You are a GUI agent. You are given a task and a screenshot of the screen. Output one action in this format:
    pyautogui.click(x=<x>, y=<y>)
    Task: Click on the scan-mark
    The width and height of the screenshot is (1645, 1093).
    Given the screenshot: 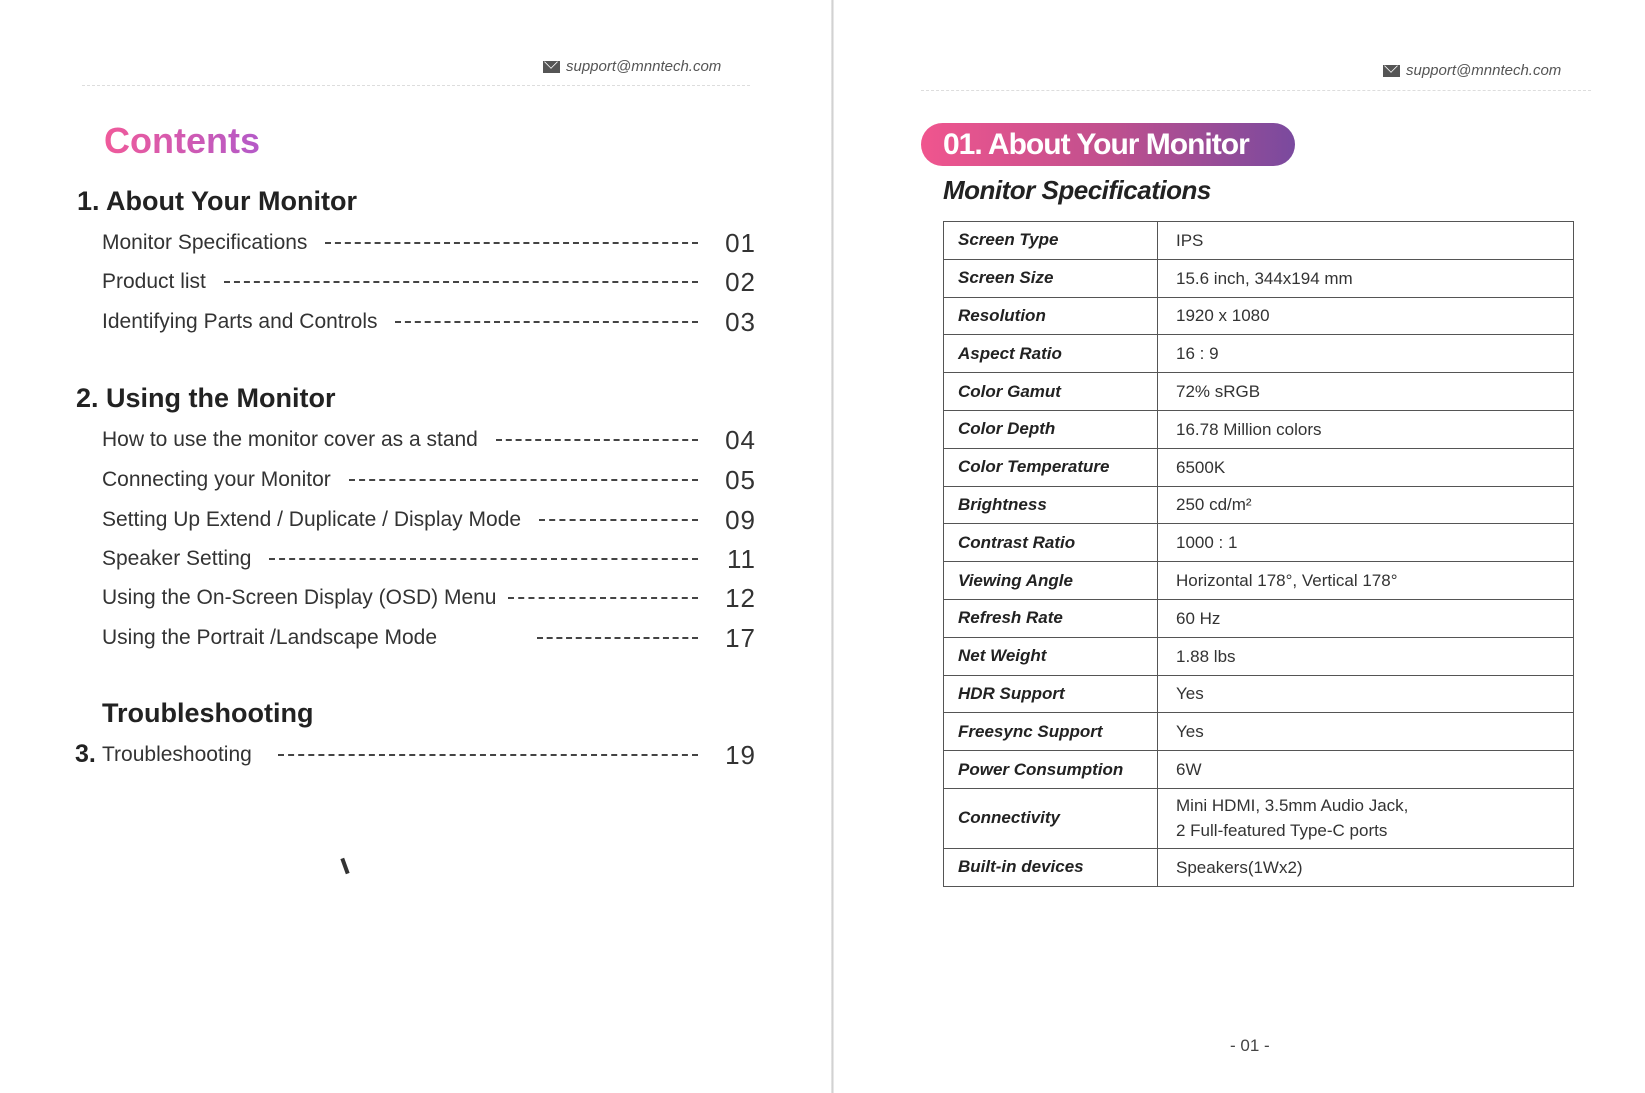 What is the action you would take?
    pyautogui.click(x=345, y=866)
    